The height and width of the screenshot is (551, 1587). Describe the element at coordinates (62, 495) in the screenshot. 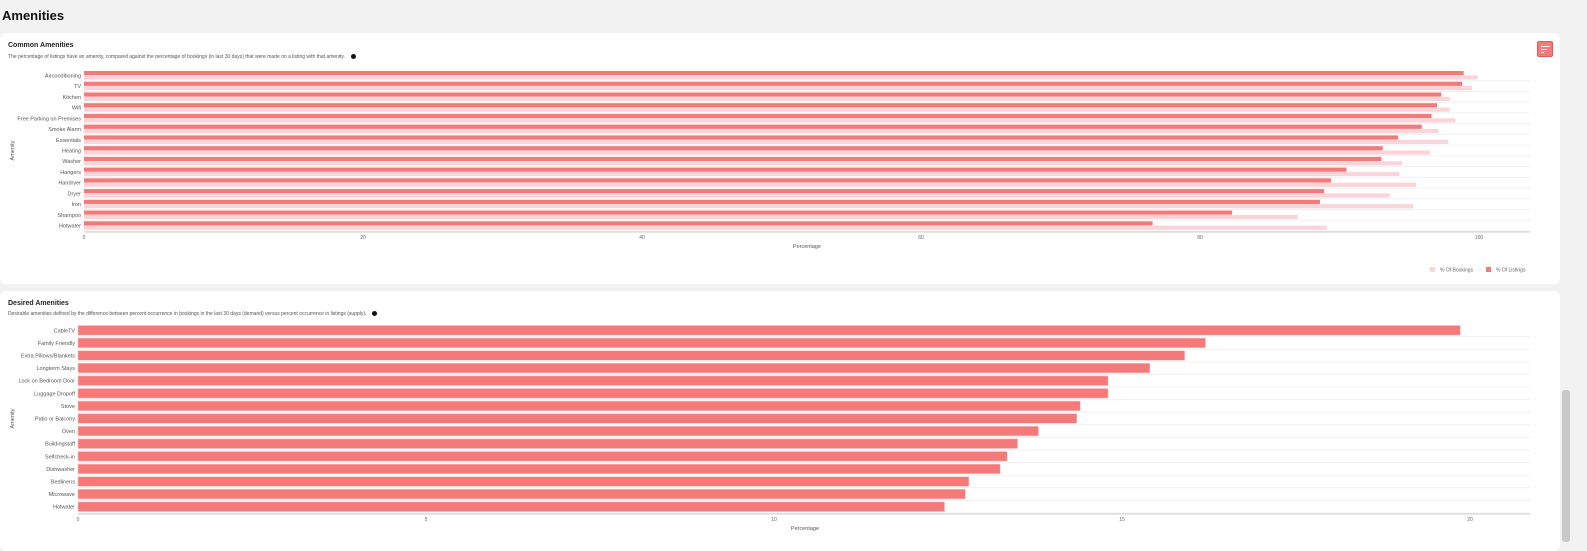

I see `category-label: Microwave` at that location.